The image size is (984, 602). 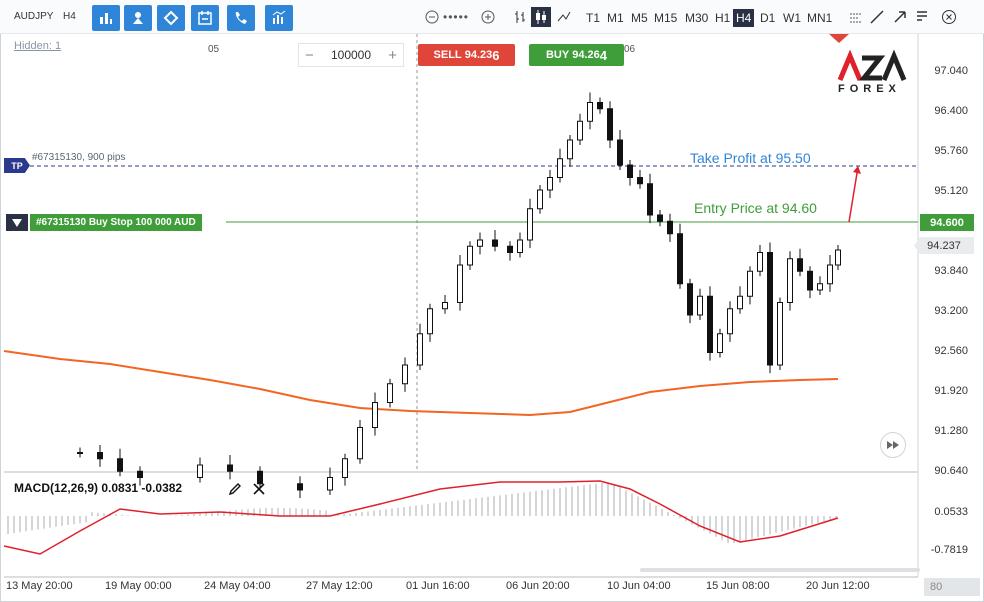 What do you see at coordinates (951, 512) in the screenshot?
I see `macd-tick: 0.0533` at bounding box center [951, 512].